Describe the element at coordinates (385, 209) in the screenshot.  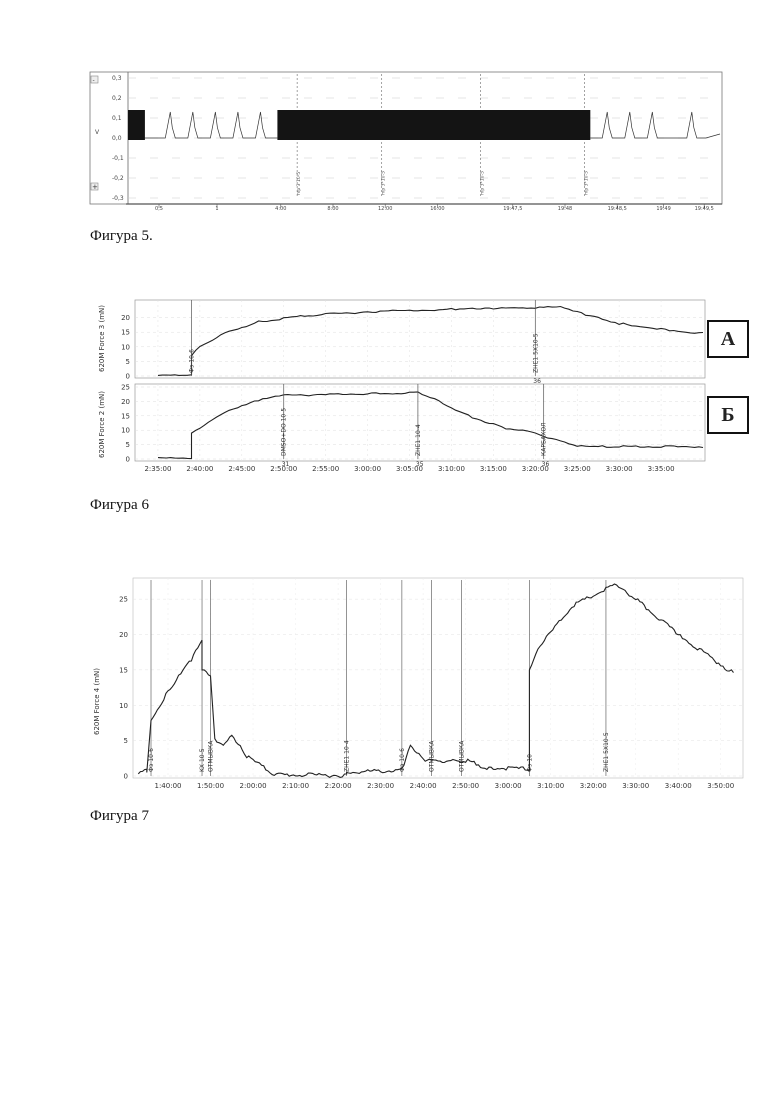
I see `xtick-label: 12:00` at that location.